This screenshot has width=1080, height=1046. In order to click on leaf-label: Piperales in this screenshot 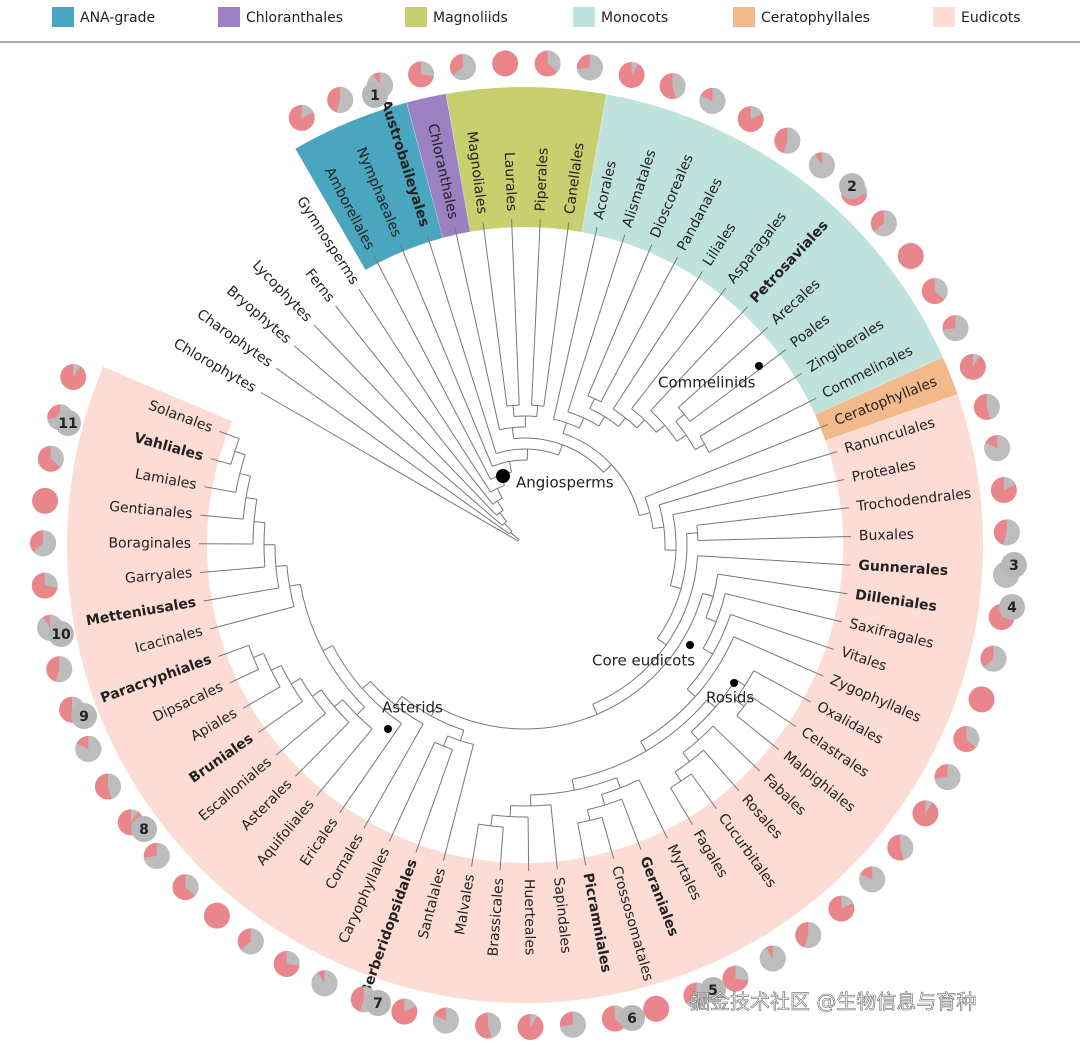, I will do `click(542, 179)`.